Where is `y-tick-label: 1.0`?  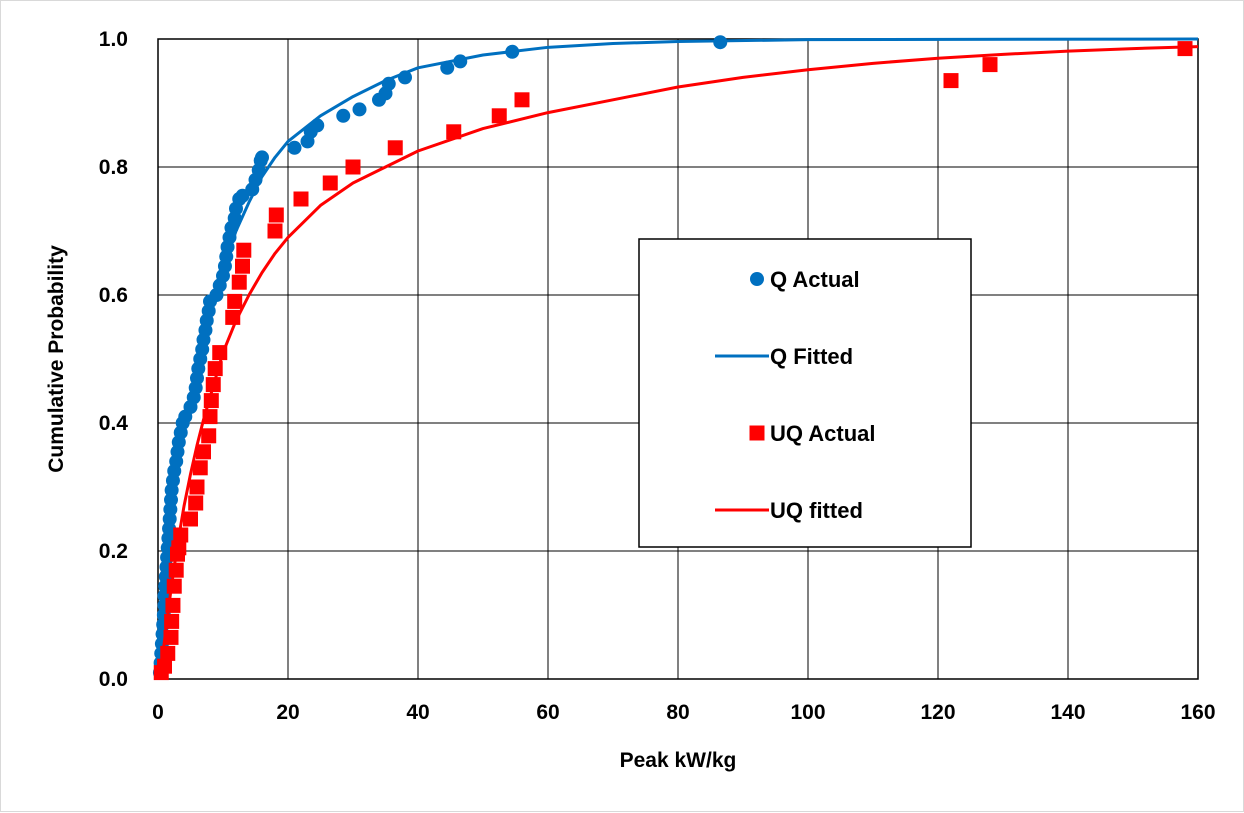 y-tick-label: 1.0 is located at coordinates (113, 39).